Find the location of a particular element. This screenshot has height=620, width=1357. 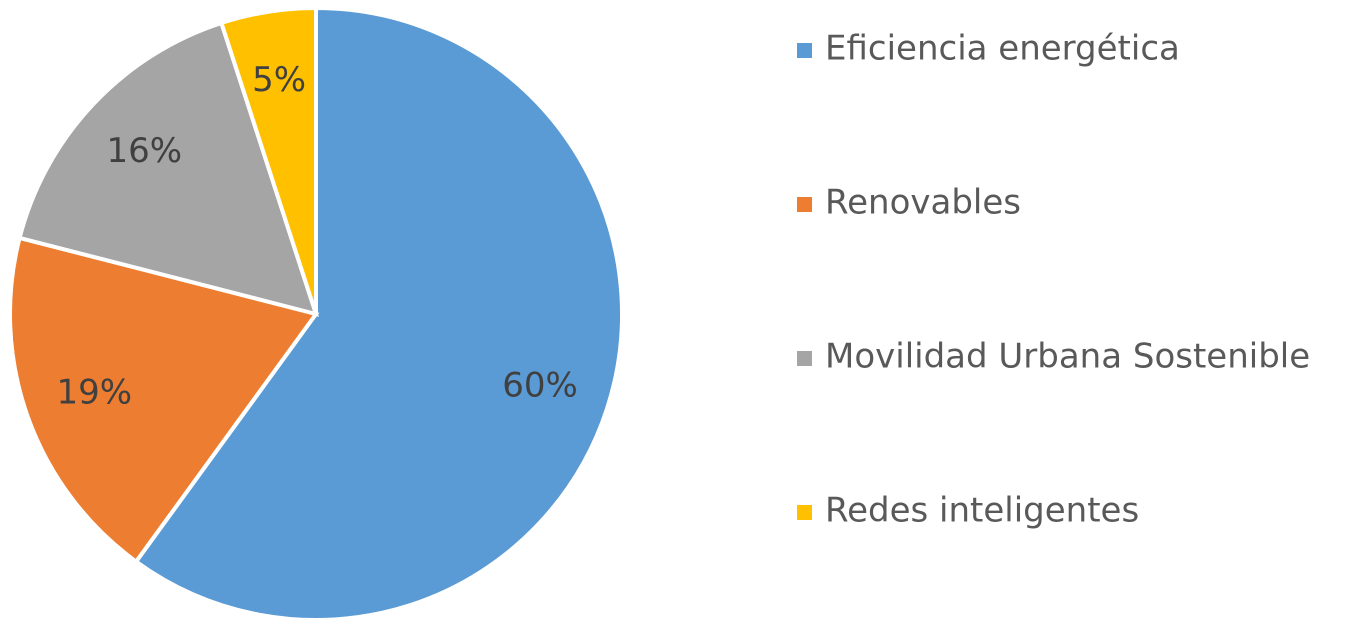

legend-label: Redes inteligentes is located at coordinates (982, 511).